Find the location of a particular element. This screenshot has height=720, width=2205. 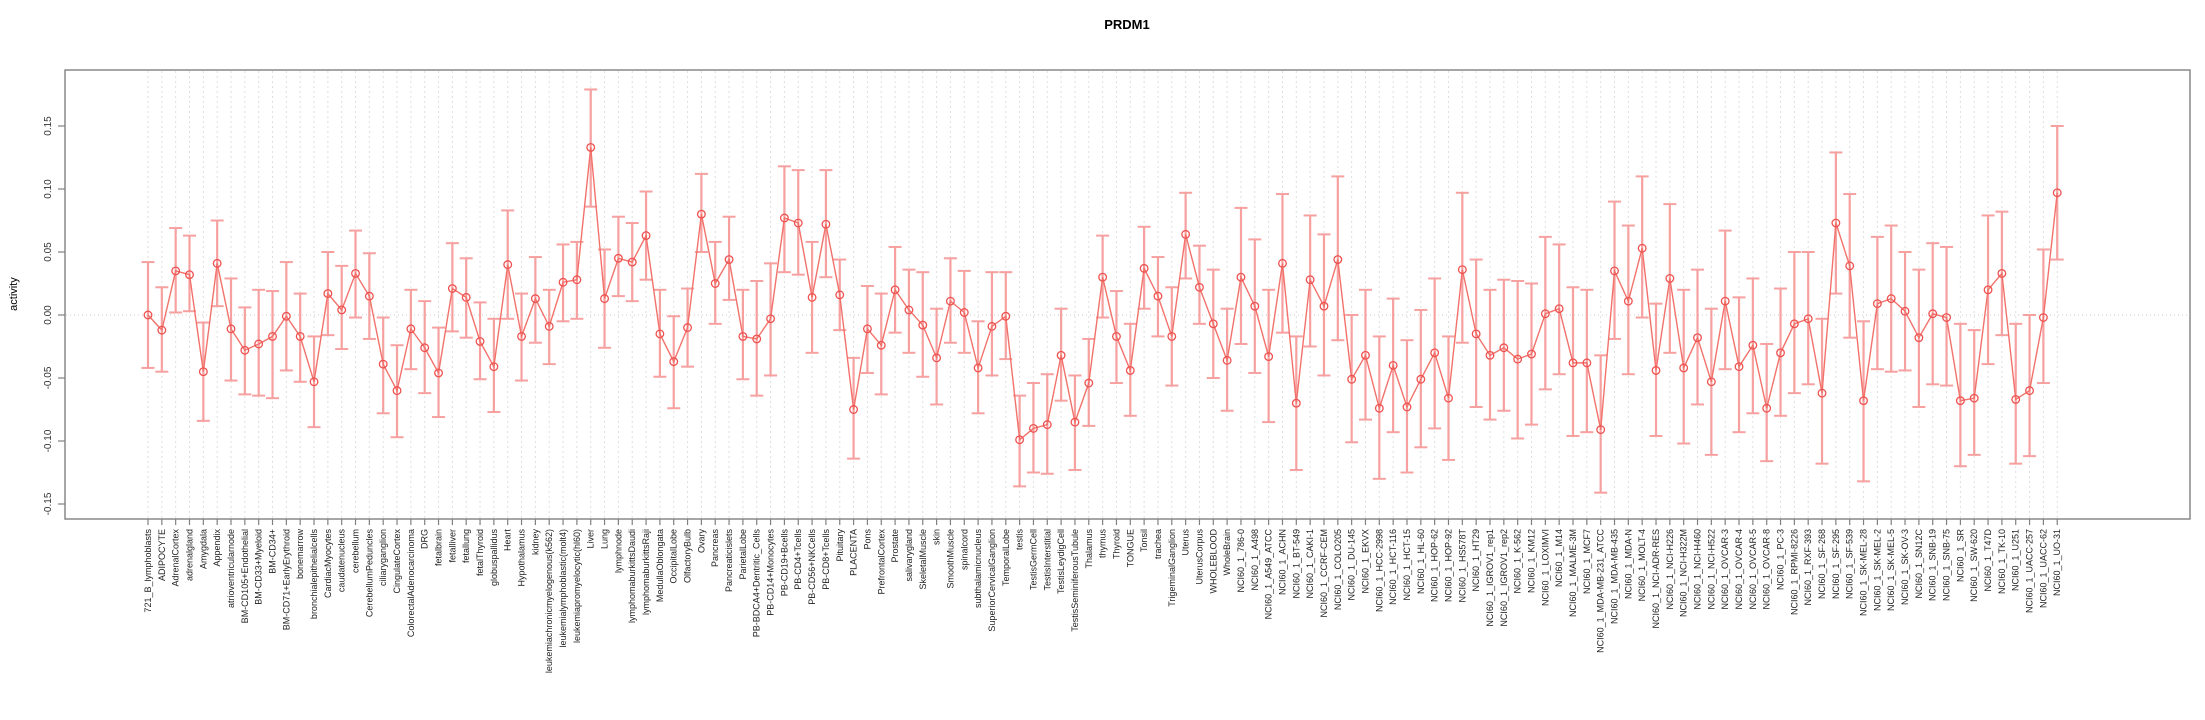

x-tick-label: NCI60_1_SN12C is located at coordinates (1919, 564).